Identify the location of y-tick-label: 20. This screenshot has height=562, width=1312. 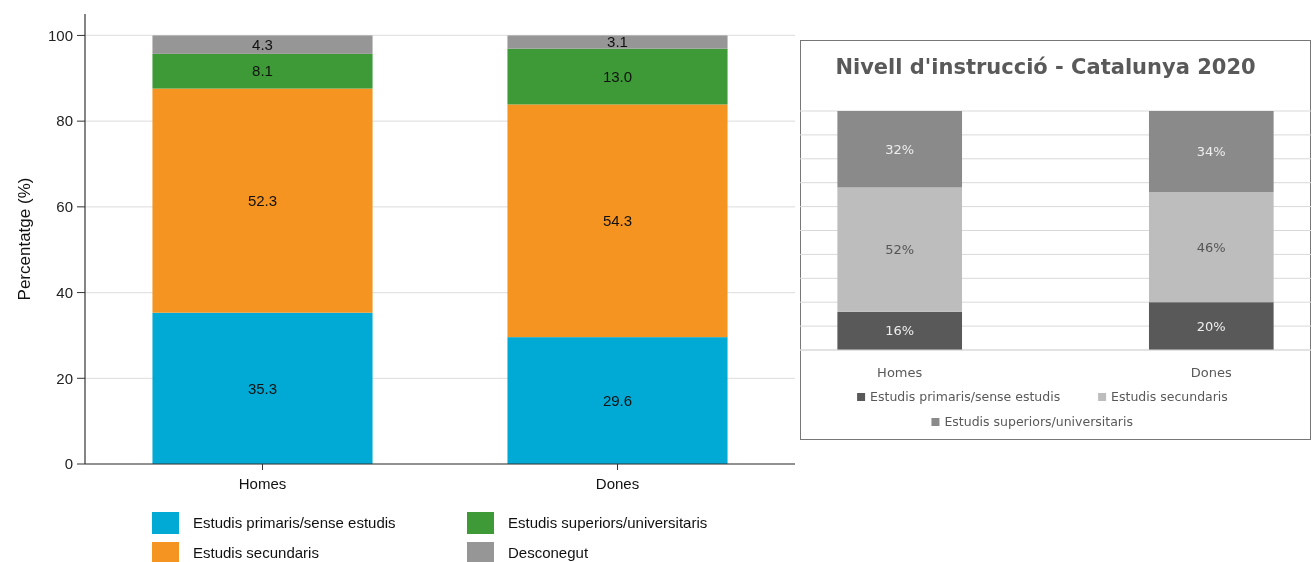
(64, 378).